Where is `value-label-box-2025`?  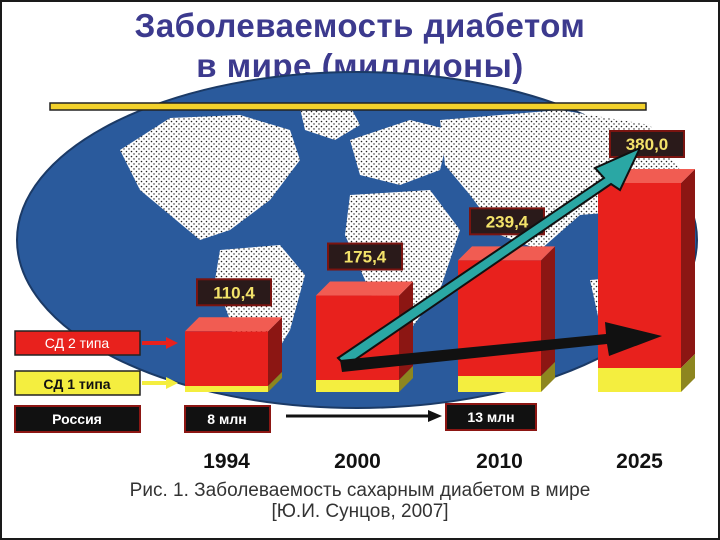 value-label-box-2025 is located at coordinates (647, 144).